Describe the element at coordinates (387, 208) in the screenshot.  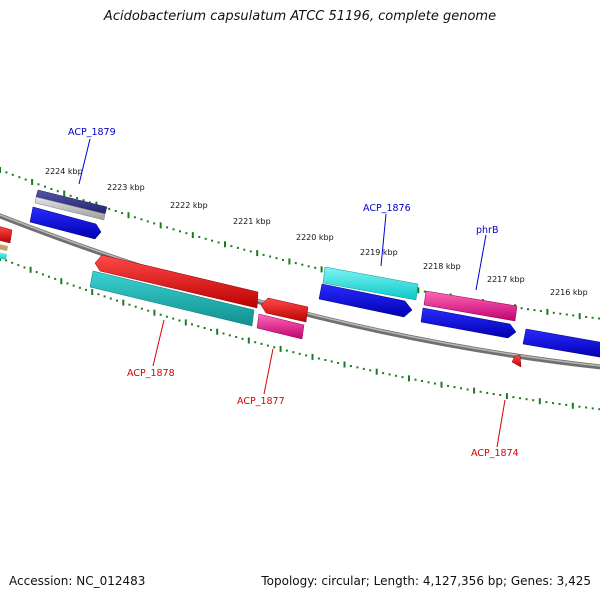
I see `gene-label-ACP_1876: ACP_1876` at that location.